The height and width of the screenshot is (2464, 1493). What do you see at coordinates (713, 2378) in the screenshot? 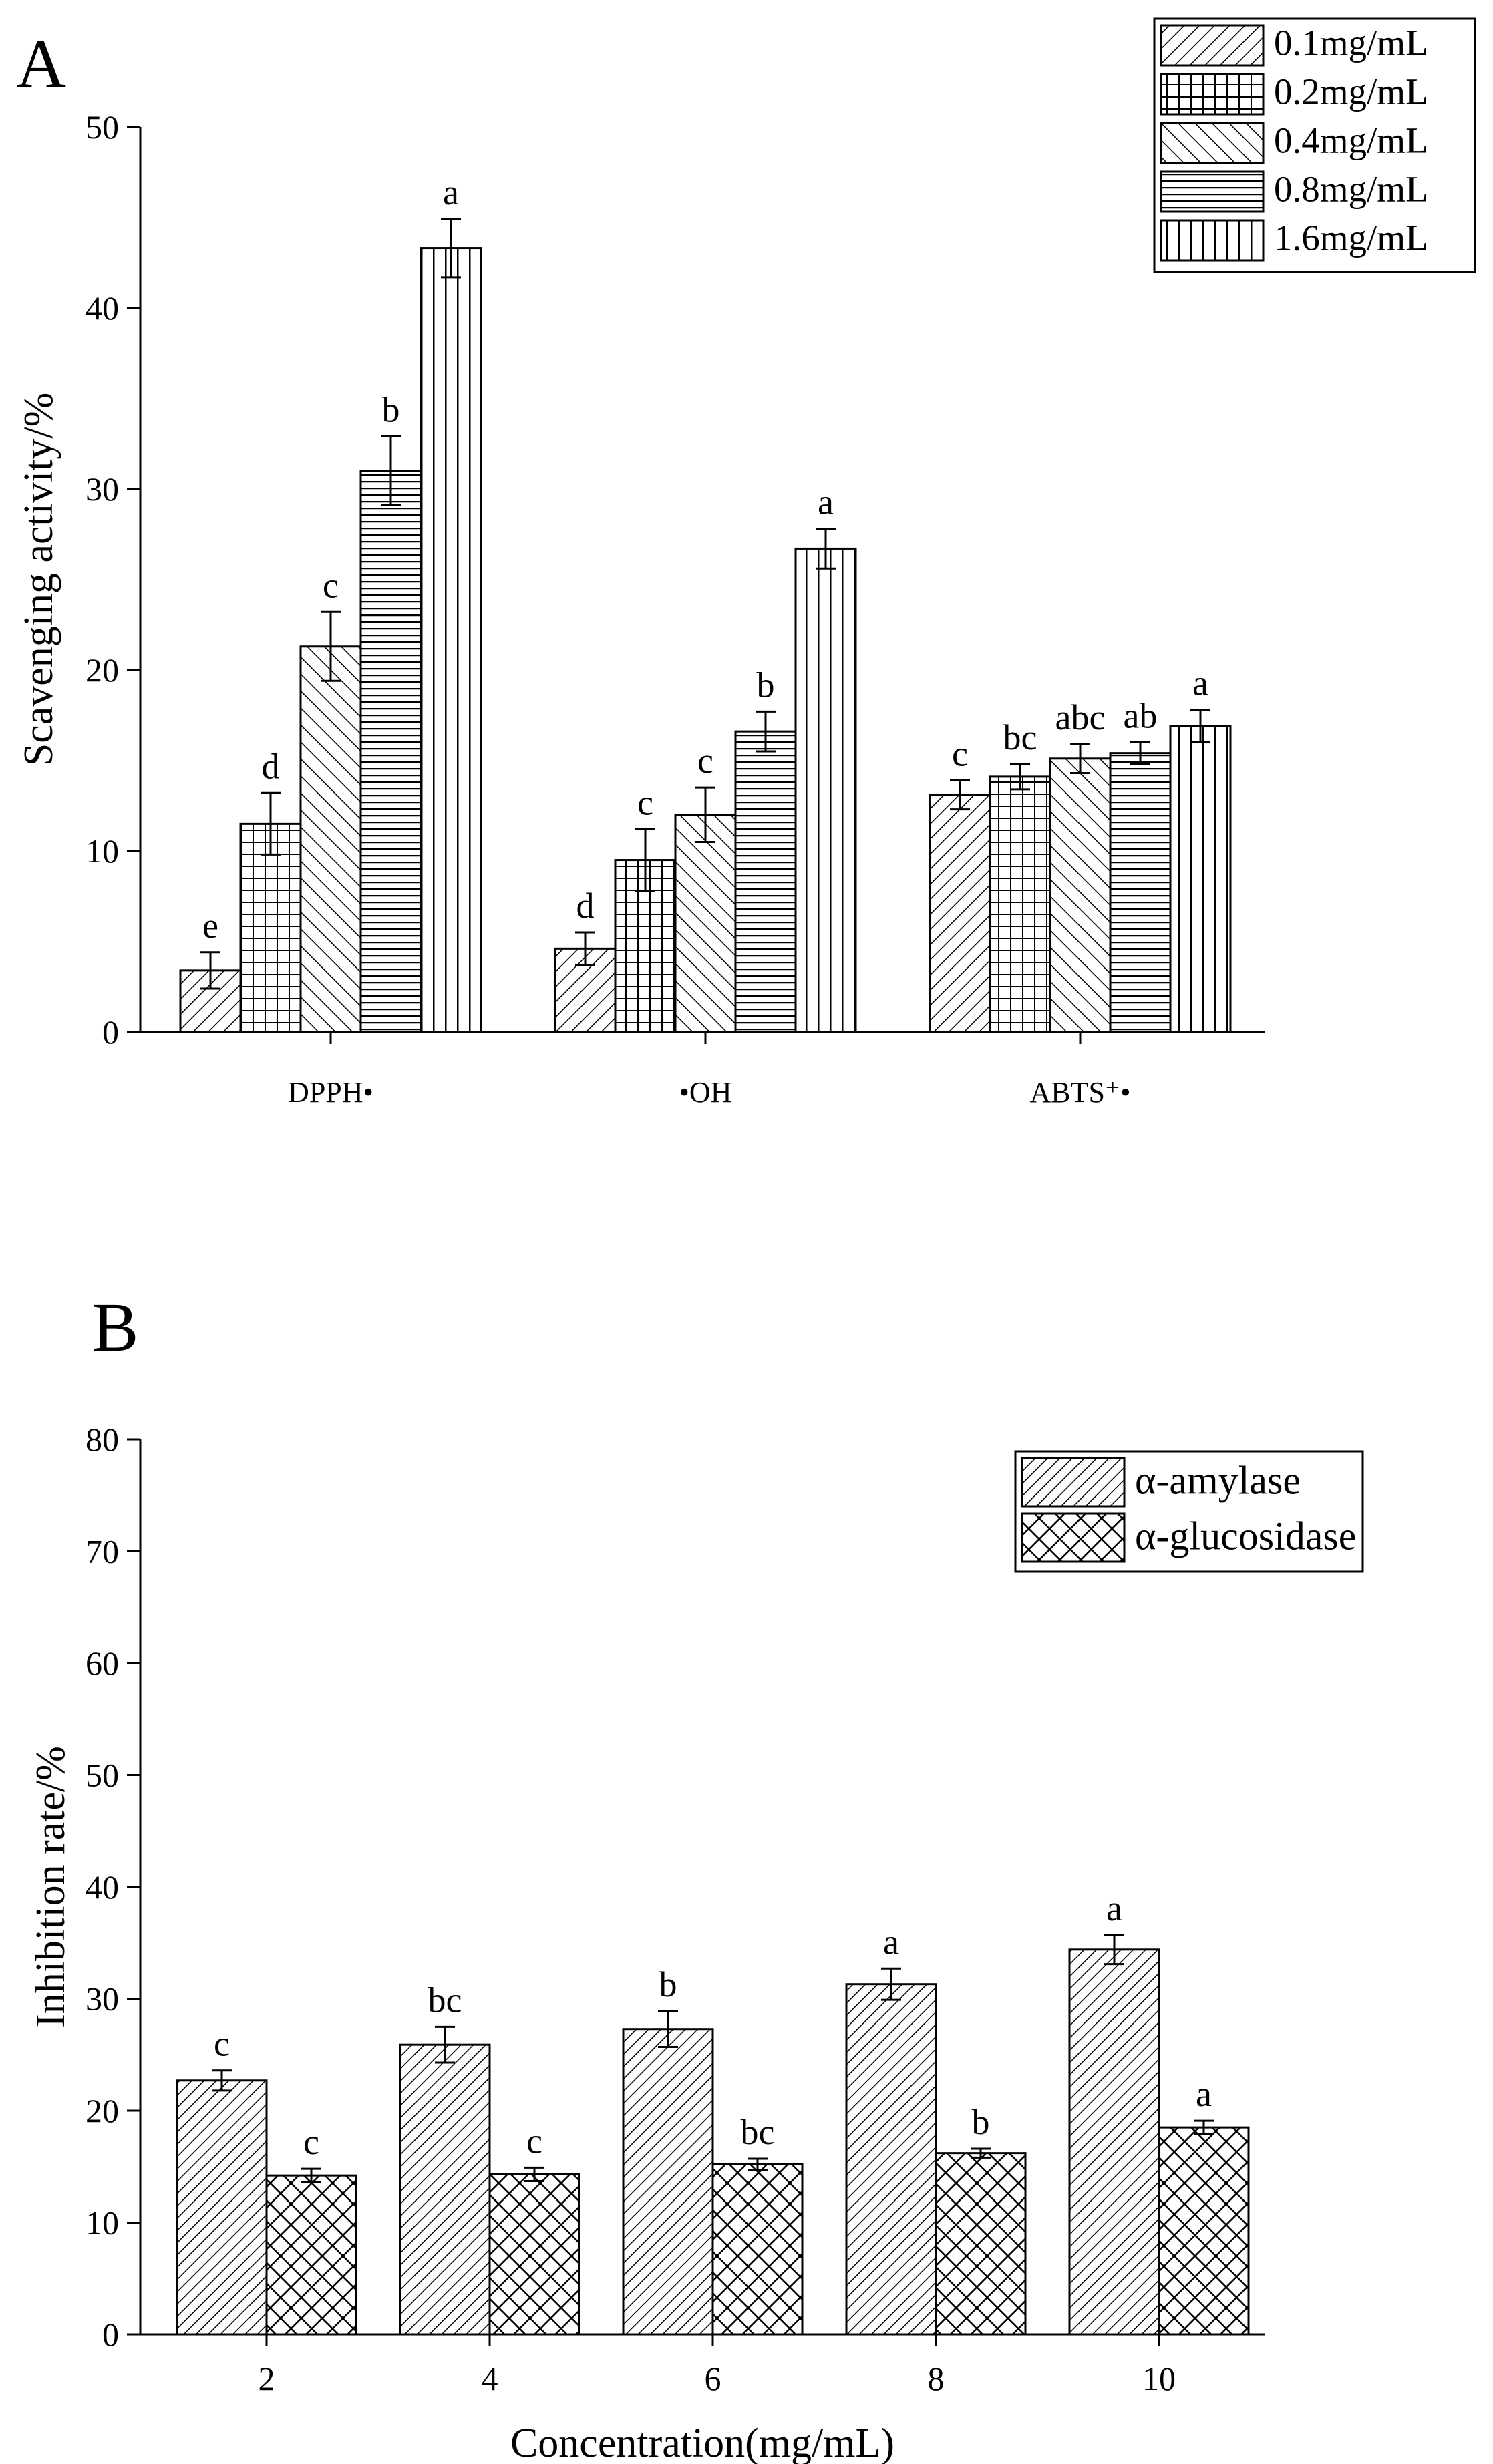
I see `x-tick-label: 6` at bounding box center [713, 2378].